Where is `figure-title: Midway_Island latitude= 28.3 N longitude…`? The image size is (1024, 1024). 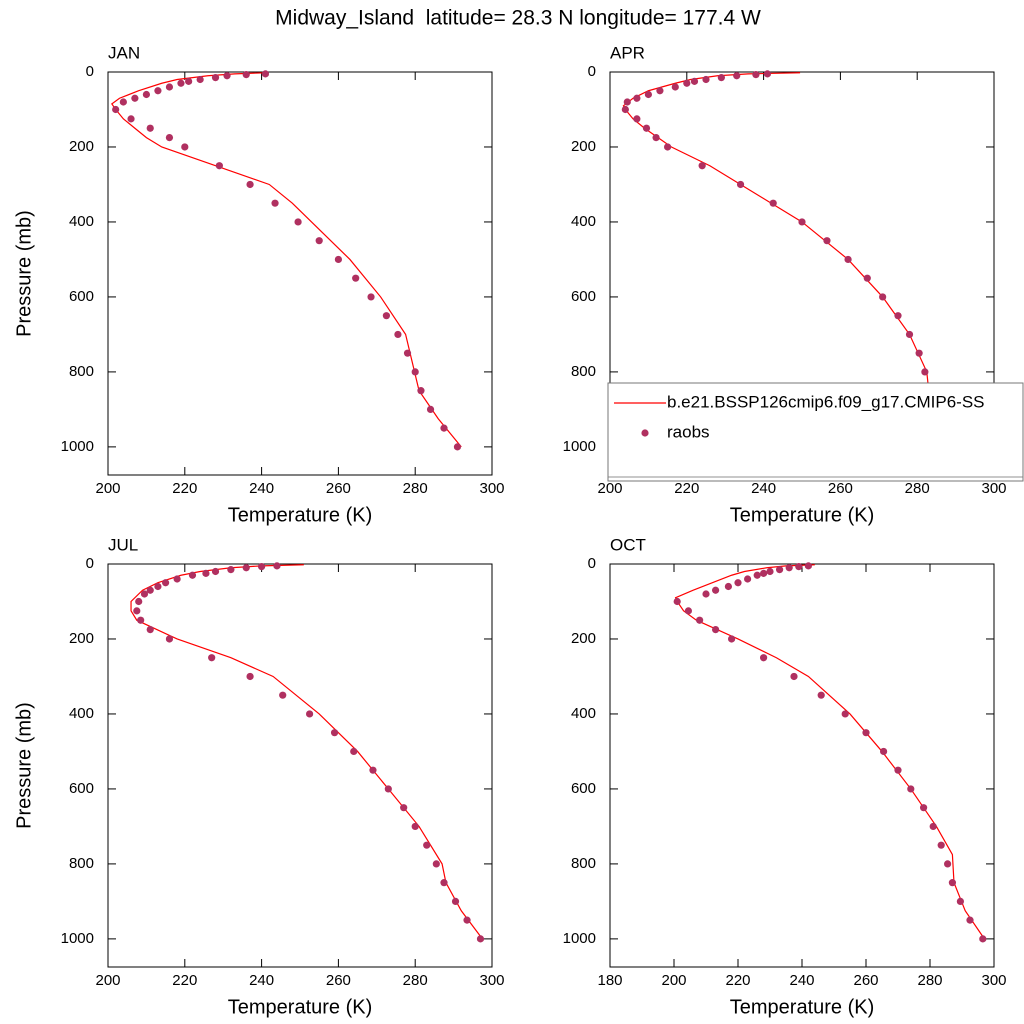
figure-title: Midway_Island latitude= 28.3 N longitude… is located at coordinates (518, 18).